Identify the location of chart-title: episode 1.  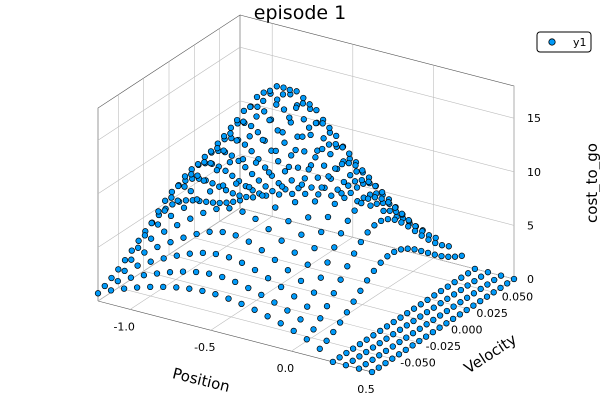
(300, 13).